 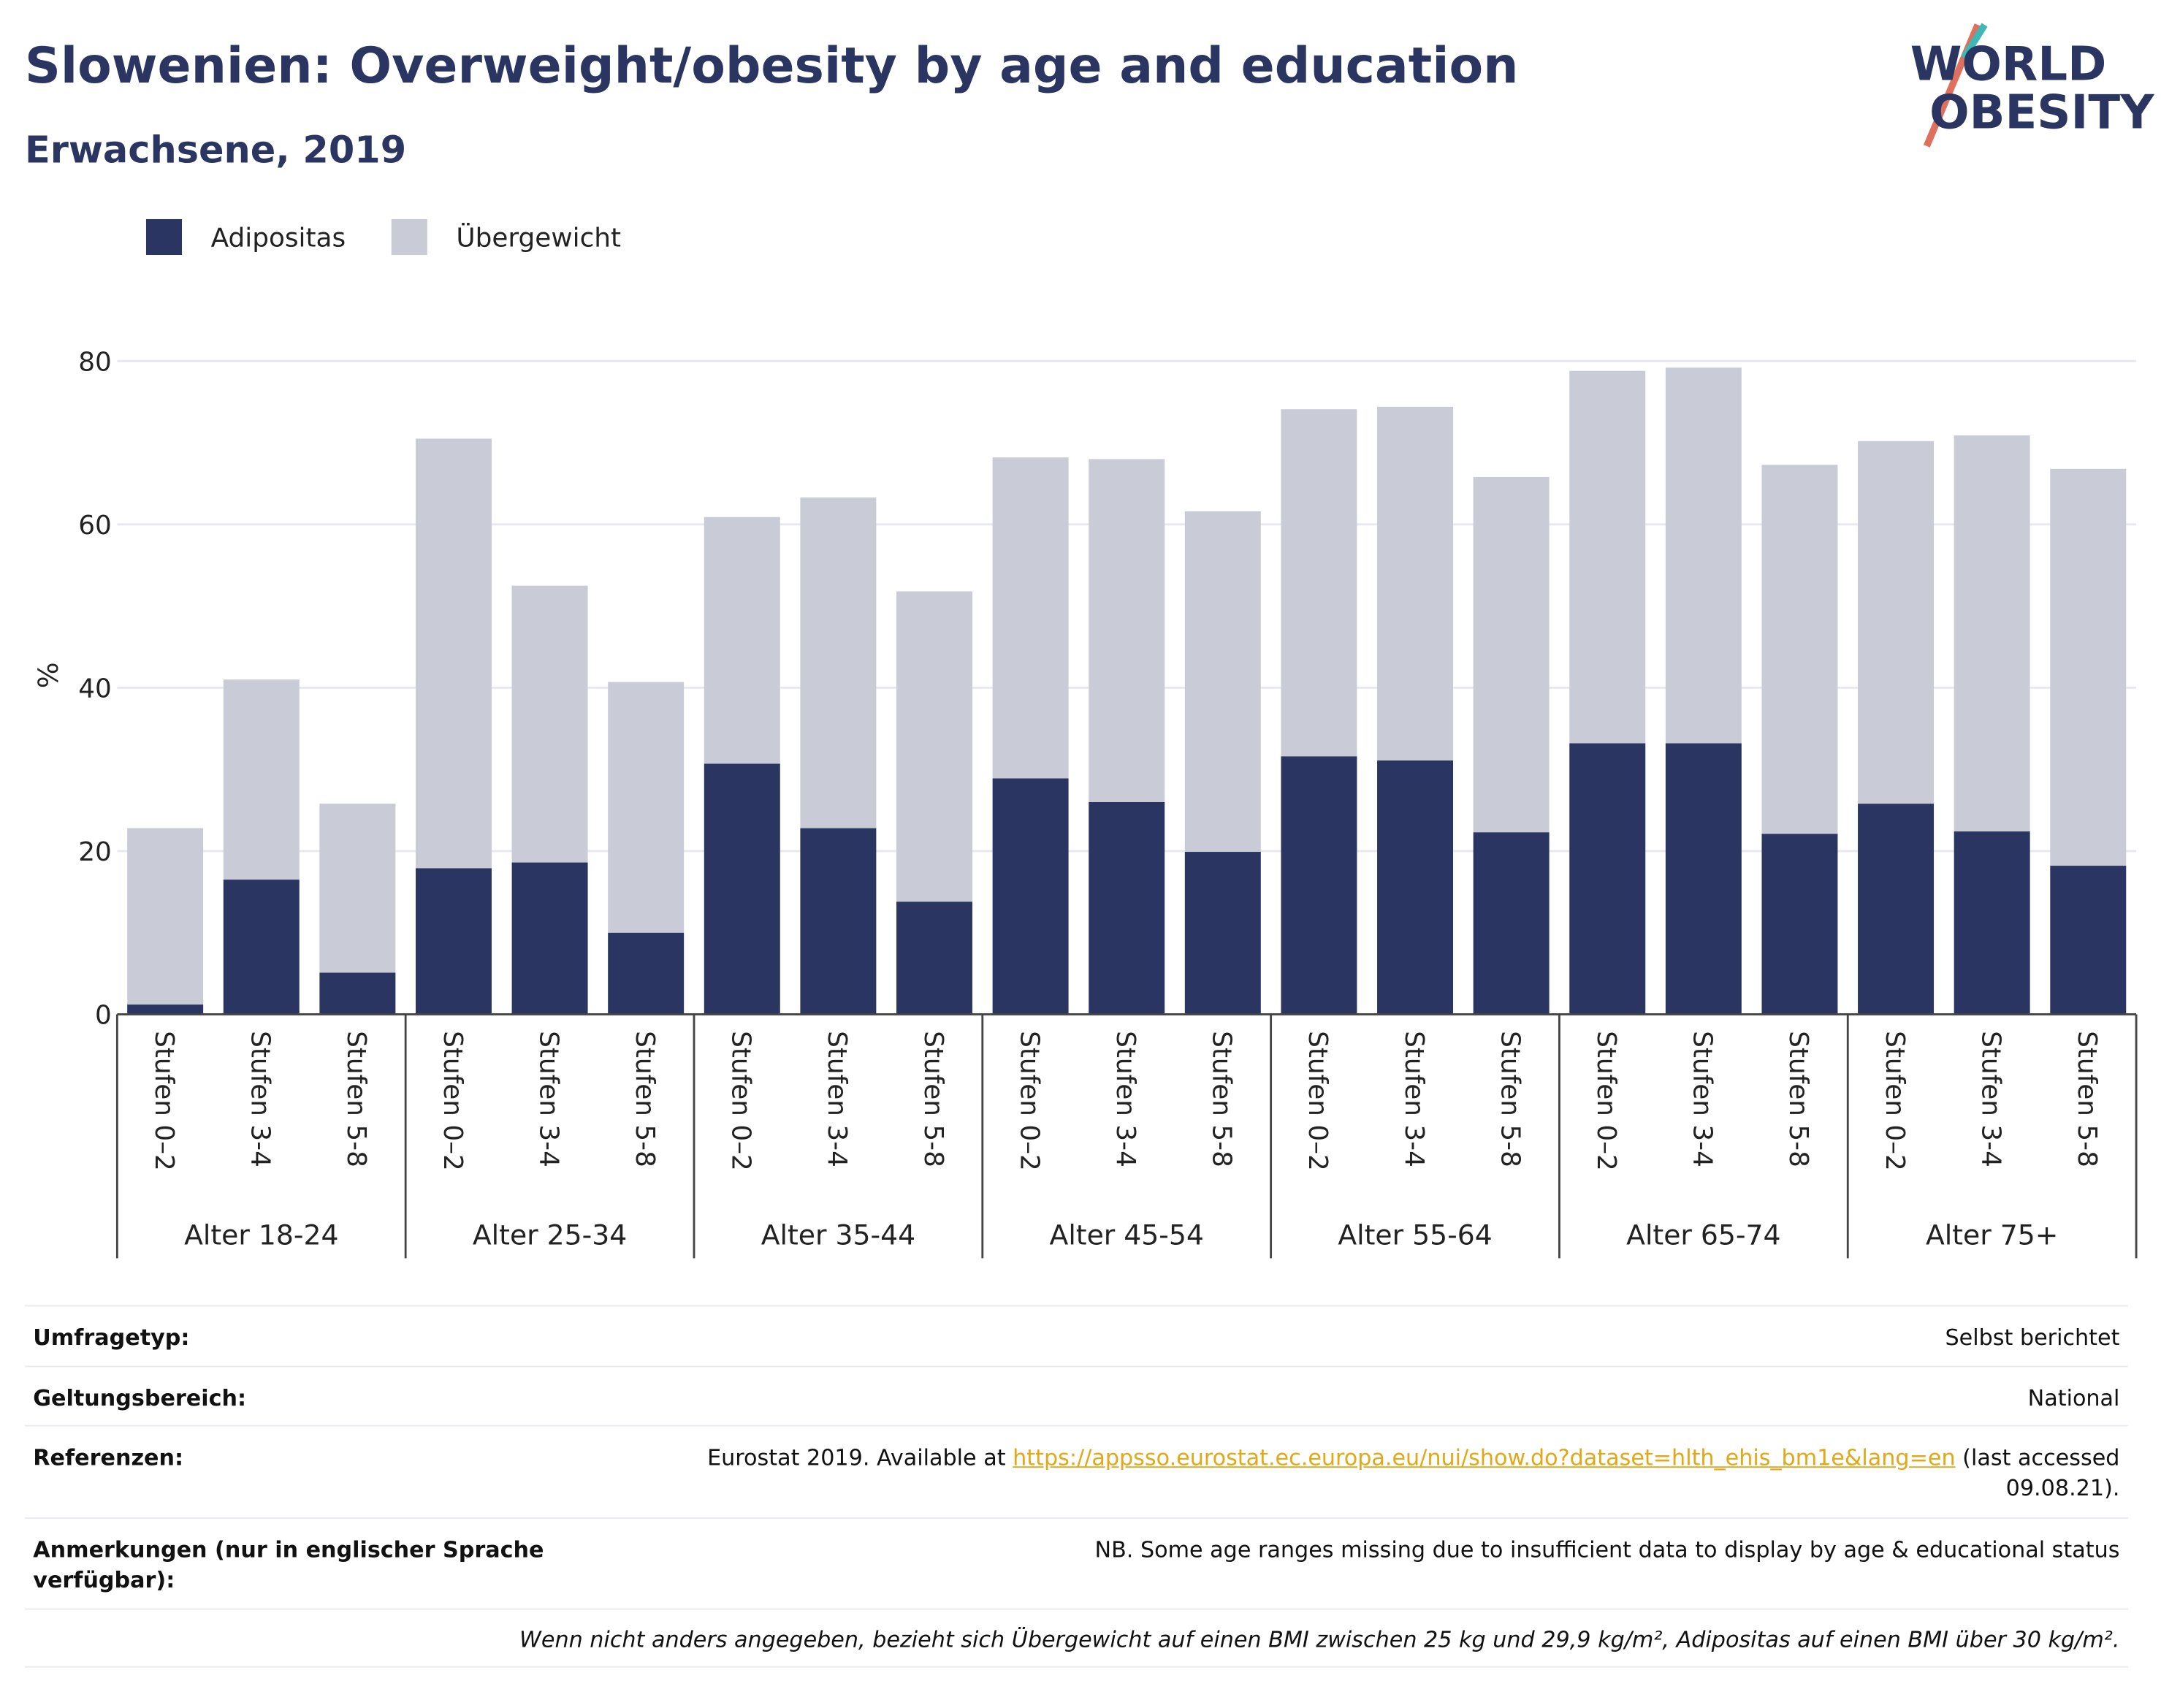 I want to click on logo-text: OBESITY, so click(x=2042, y=113).